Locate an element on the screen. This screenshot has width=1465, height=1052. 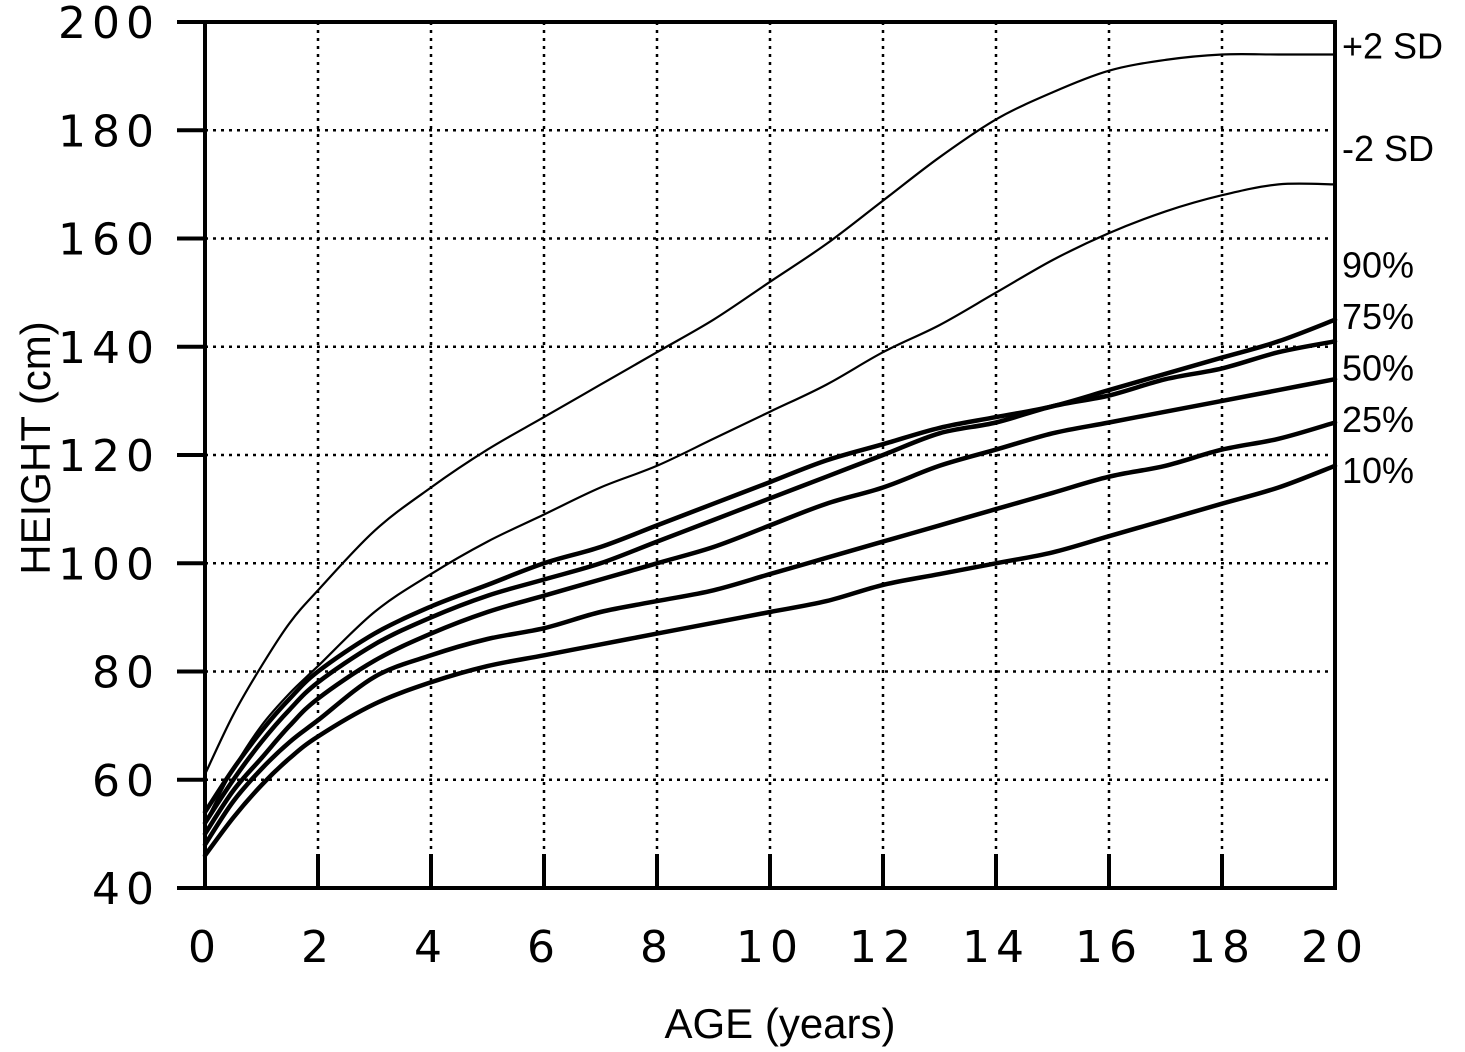
x-tick-label: 8 is located at coordinates (657, 947).